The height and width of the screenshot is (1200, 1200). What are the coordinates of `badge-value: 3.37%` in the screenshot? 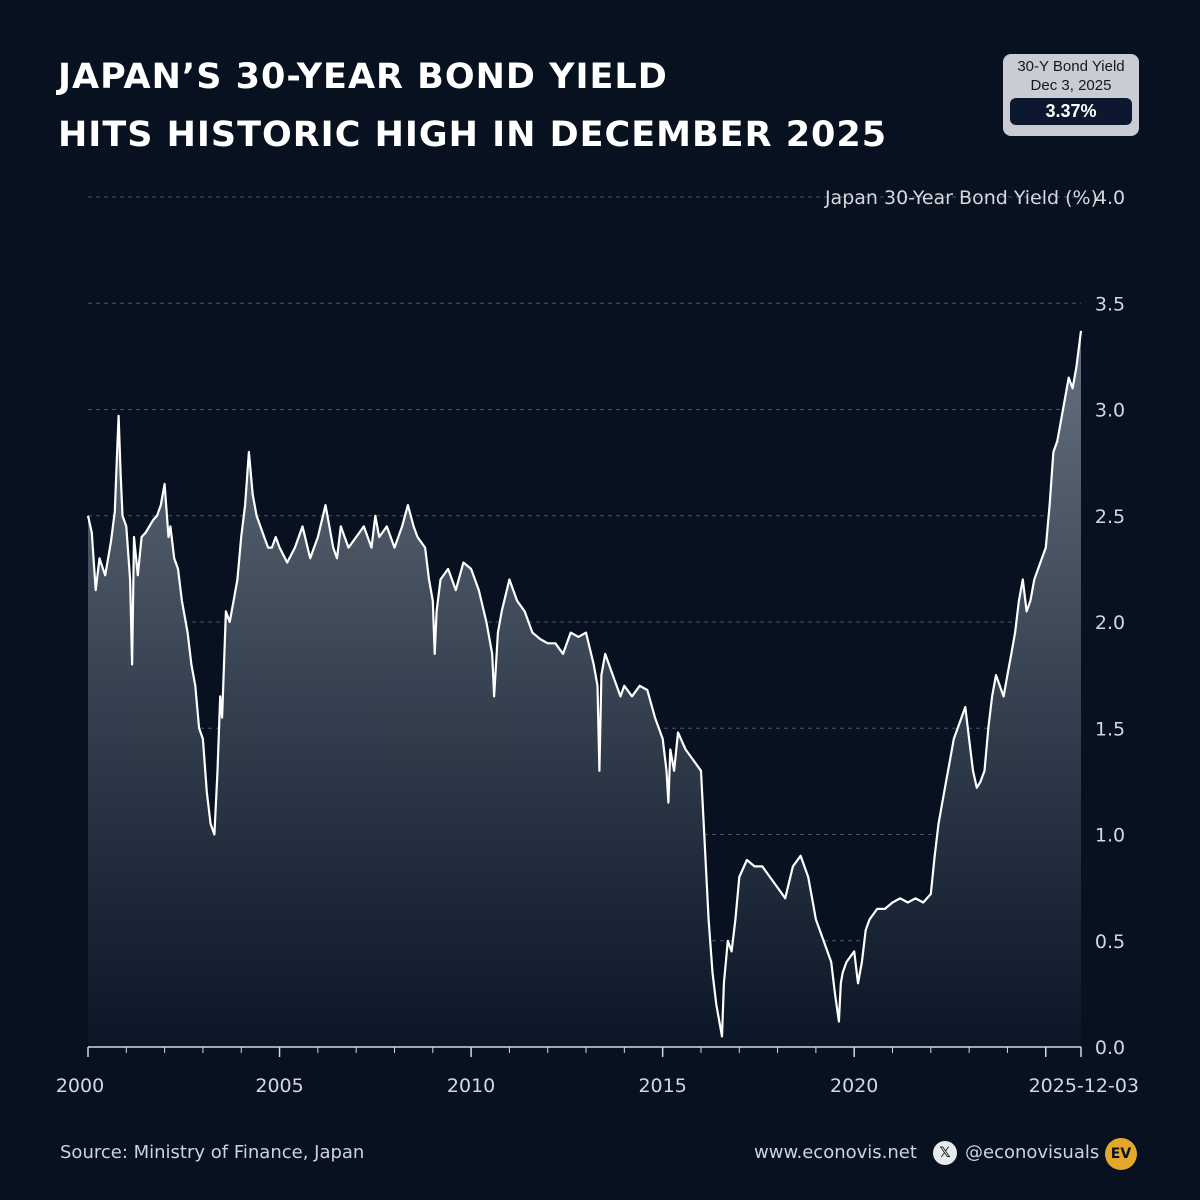 It's located at (1071, 111).